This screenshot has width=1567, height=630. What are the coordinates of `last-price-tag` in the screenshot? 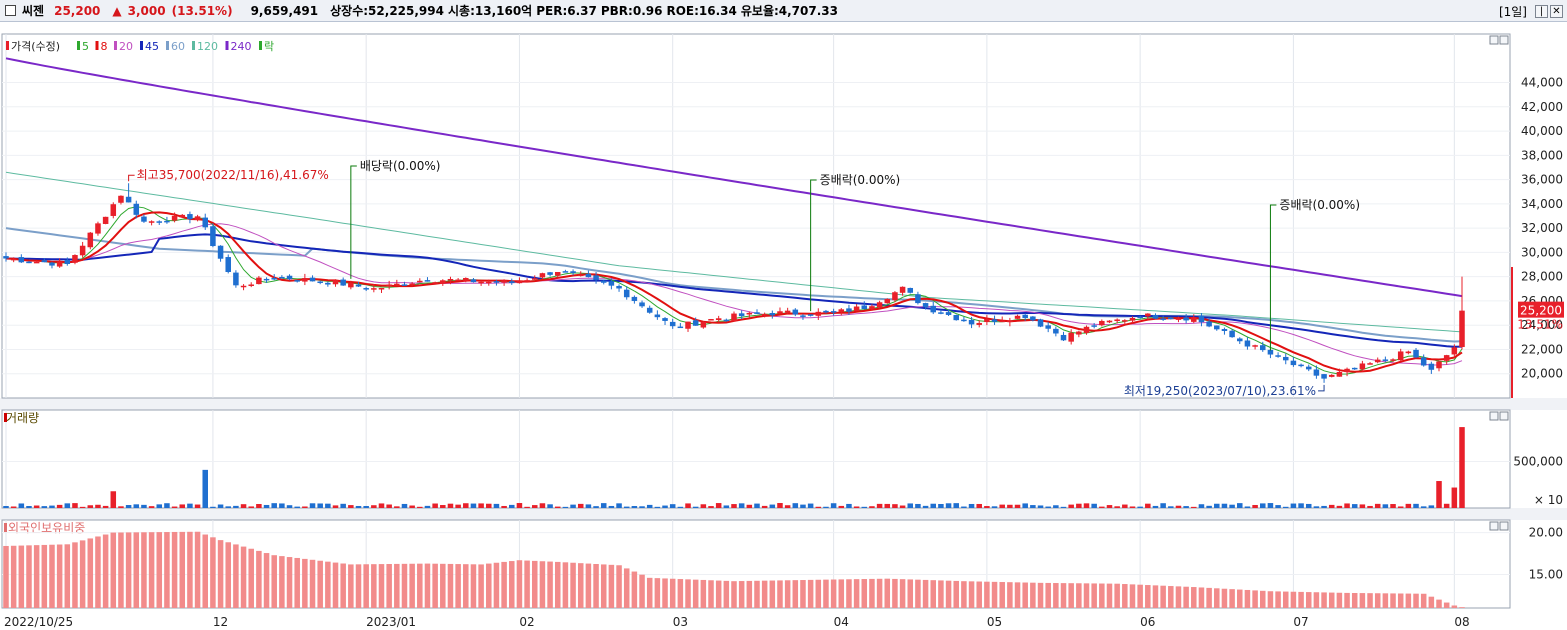 It's located at (1541, 309).